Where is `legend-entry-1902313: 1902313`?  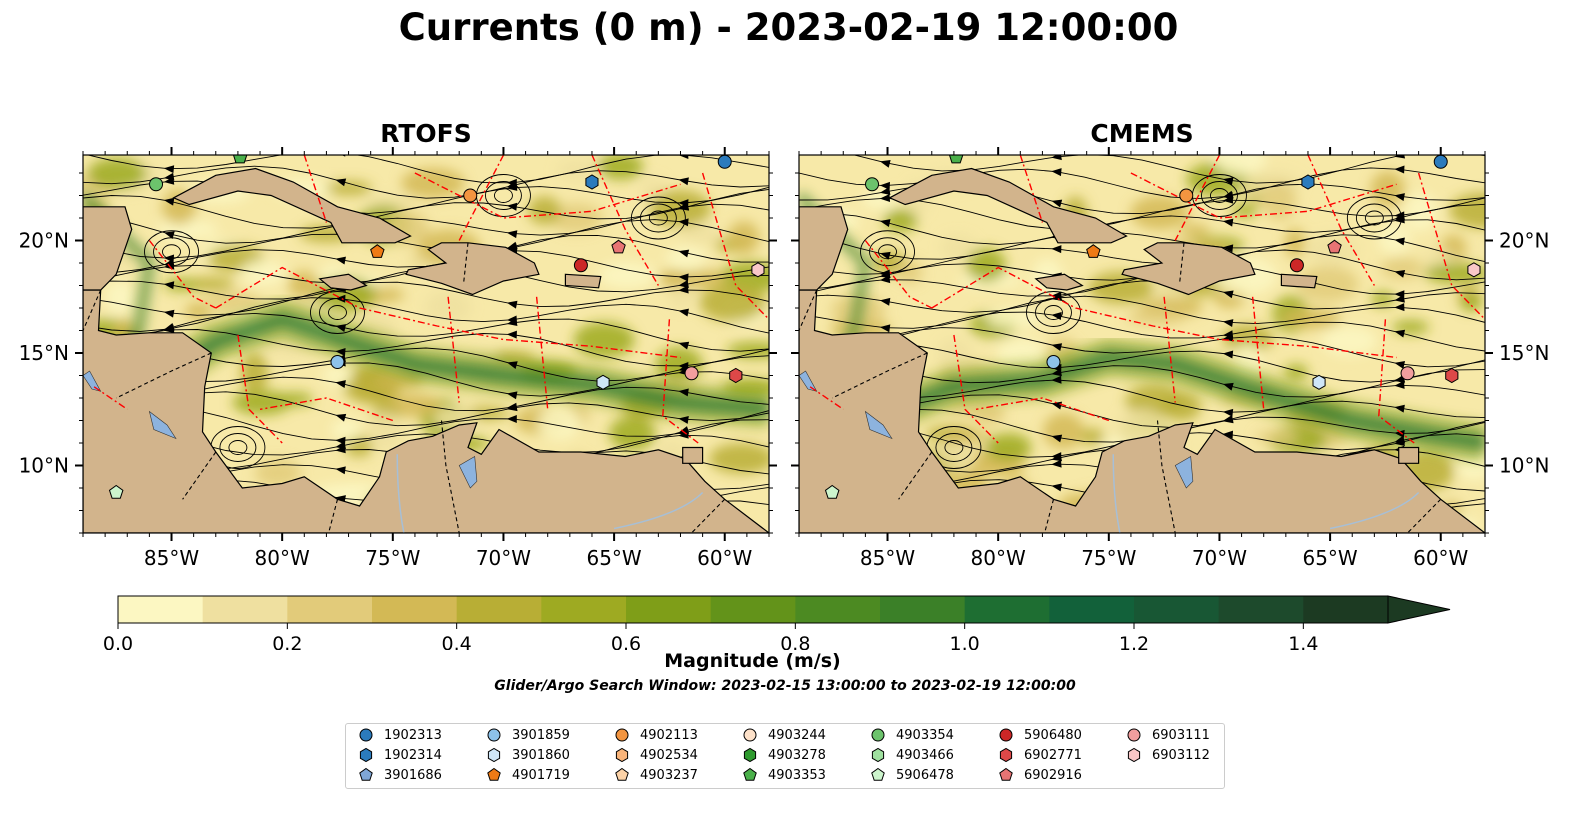
legend-entry-1902313: 1902313 is located at coordinates (400, 735).